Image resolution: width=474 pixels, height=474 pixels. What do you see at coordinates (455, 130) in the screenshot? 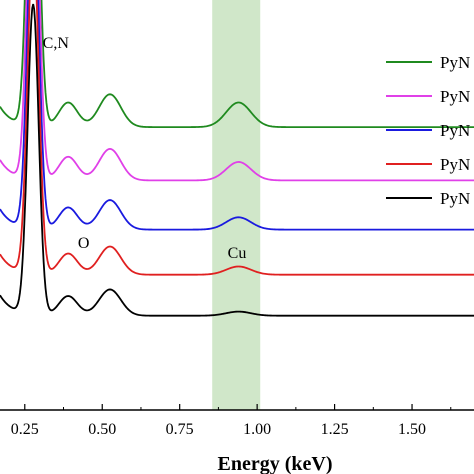
I see `legend-label-3: PyN` at bounding box center [455, 130].